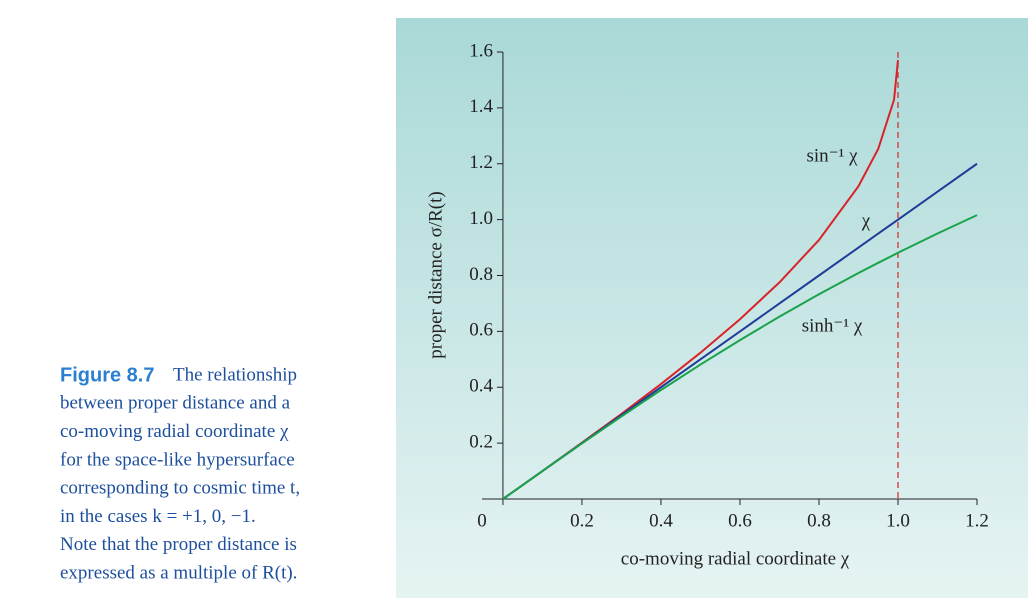 The image size is (1028, 609). Describe the element at coordinates (481, 274) in the screenshot. I see `y-tick-label: 0.8` at that location.